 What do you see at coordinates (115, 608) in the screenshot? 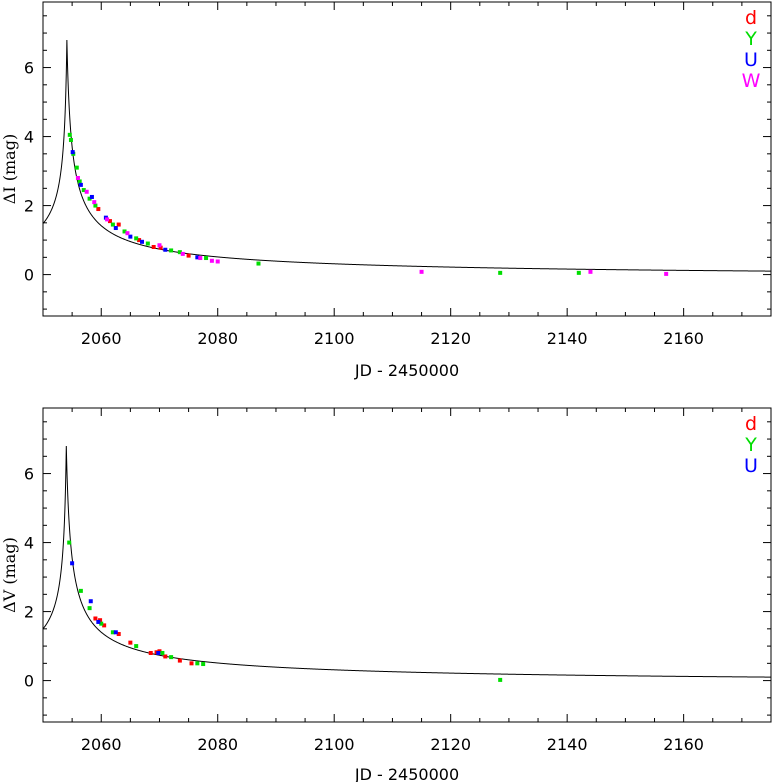
I see `series-U` at bounding box center [115, 608].